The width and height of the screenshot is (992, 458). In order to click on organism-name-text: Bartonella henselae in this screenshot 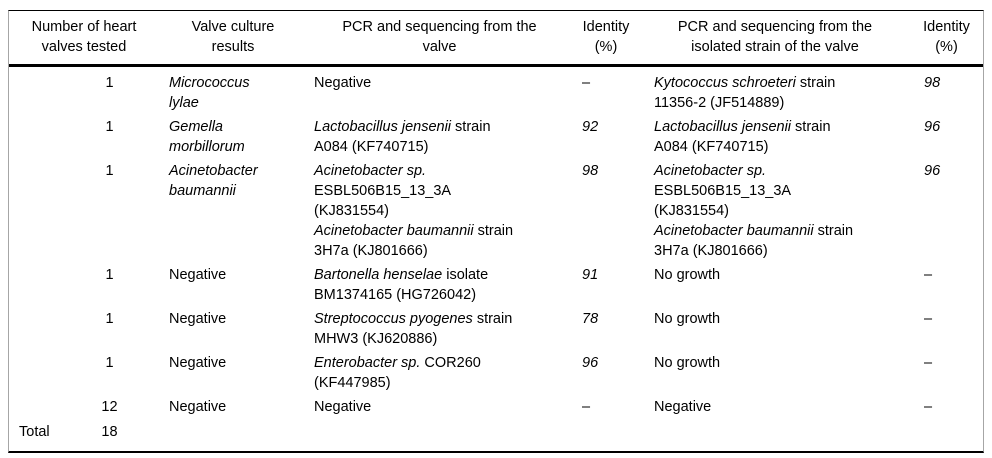, I will do `click(378, 275)`.